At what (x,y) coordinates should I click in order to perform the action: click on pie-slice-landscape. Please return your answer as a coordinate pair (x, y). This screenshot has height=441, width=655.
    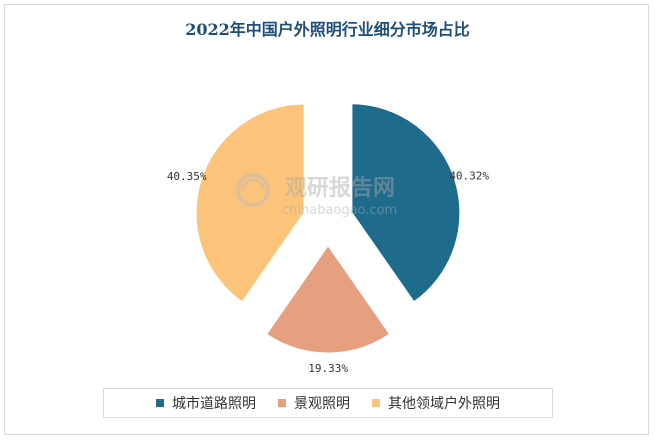
    Looking at the image, I should click on (328, 298).